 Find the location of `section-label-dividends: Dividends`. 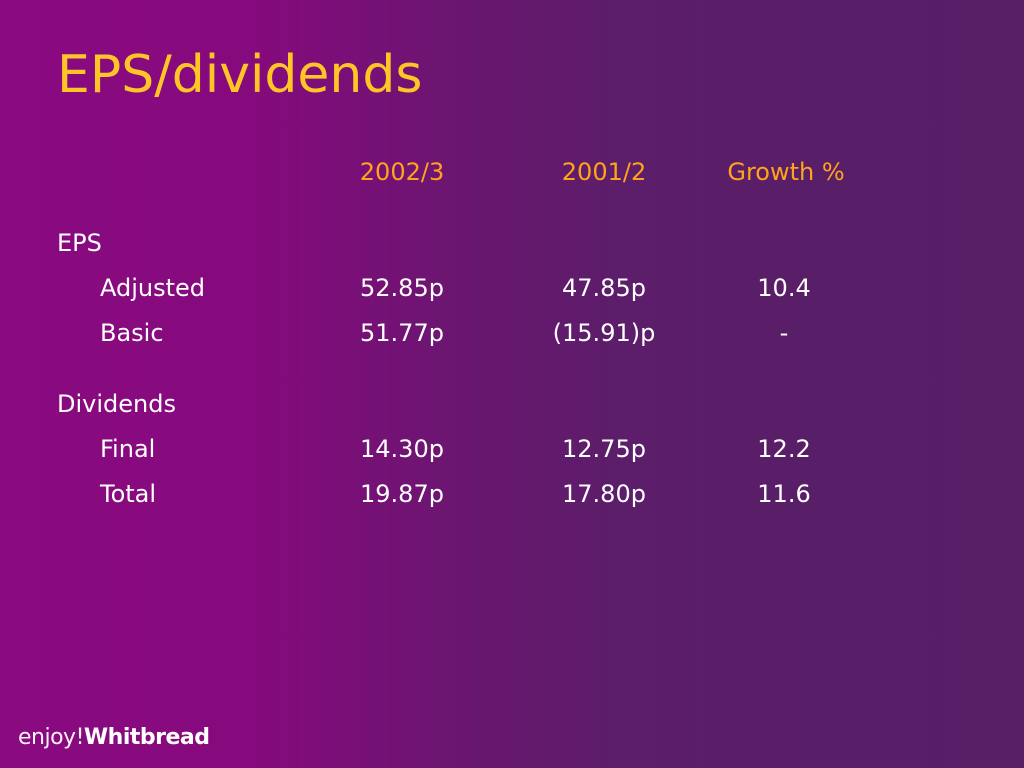

section-label-dividends: Dividends is located at coordinates (116, 404).